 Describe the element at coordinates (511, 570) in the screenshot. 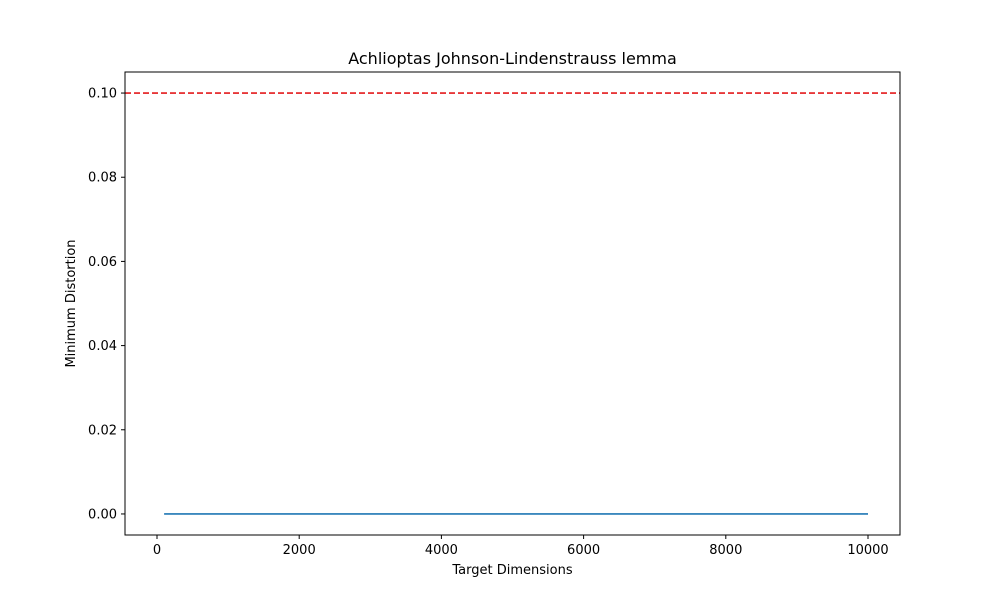

I see `x-axis-title: Target Dimensions` at that location.